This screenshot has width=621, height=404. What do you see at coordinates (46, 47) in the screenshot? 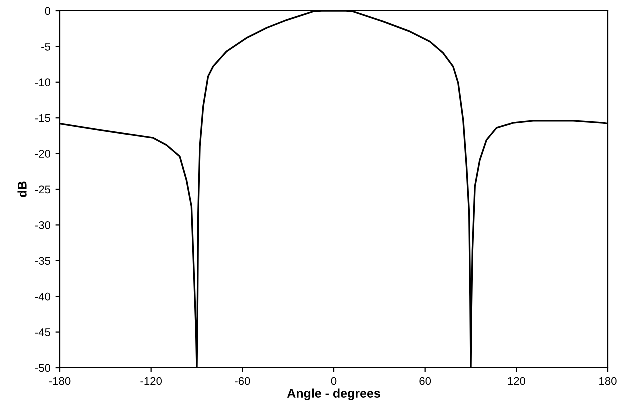
I see `y-tick-label: -5` at bounding box center [46, 47].